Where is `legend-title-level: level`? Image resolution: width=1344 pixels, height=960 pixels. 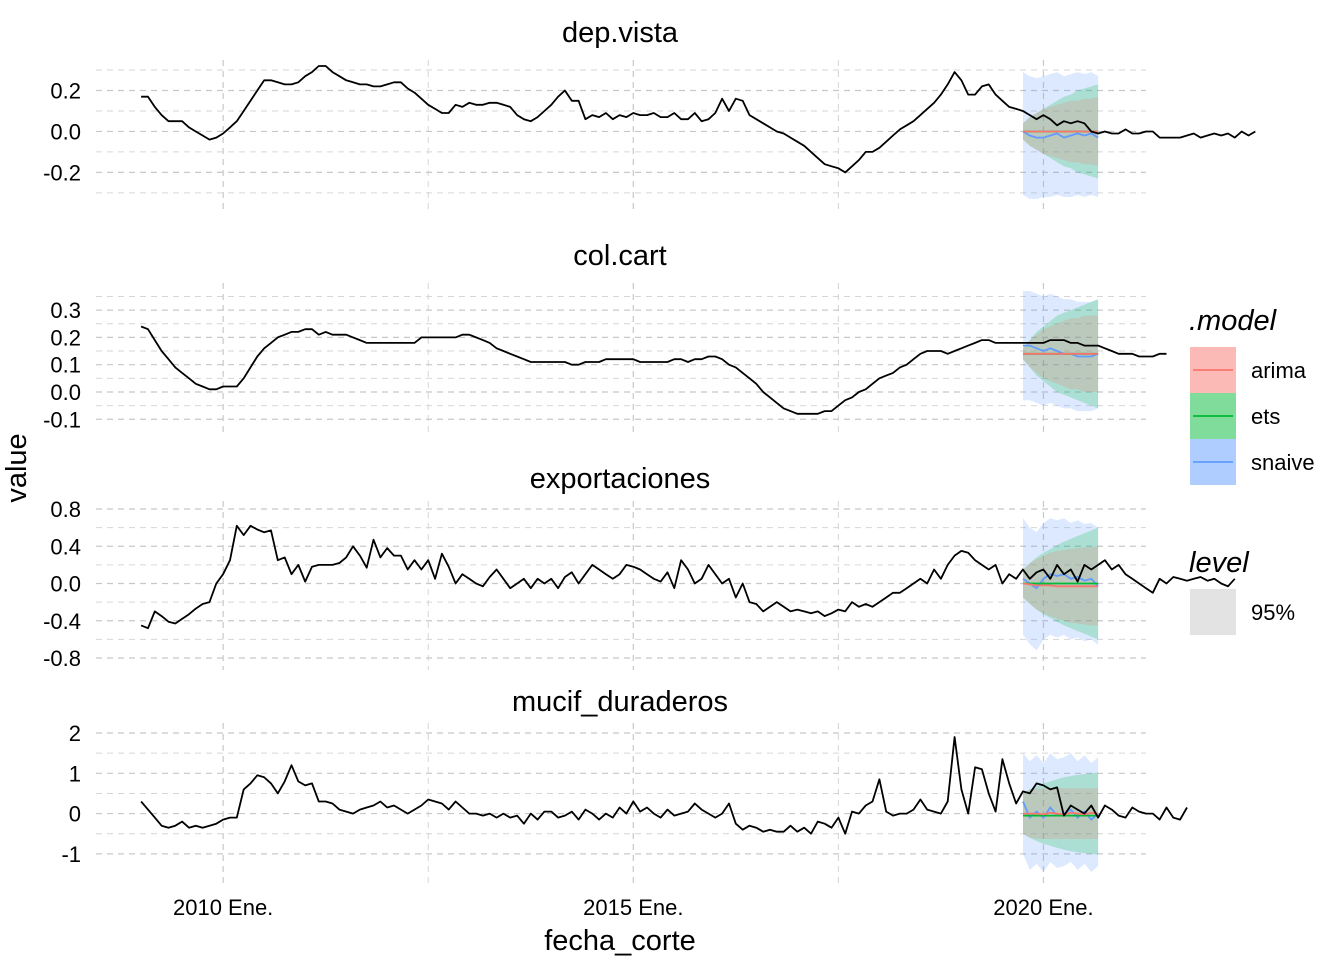 legend-title-level: level is located at coordinates (1219, 563).